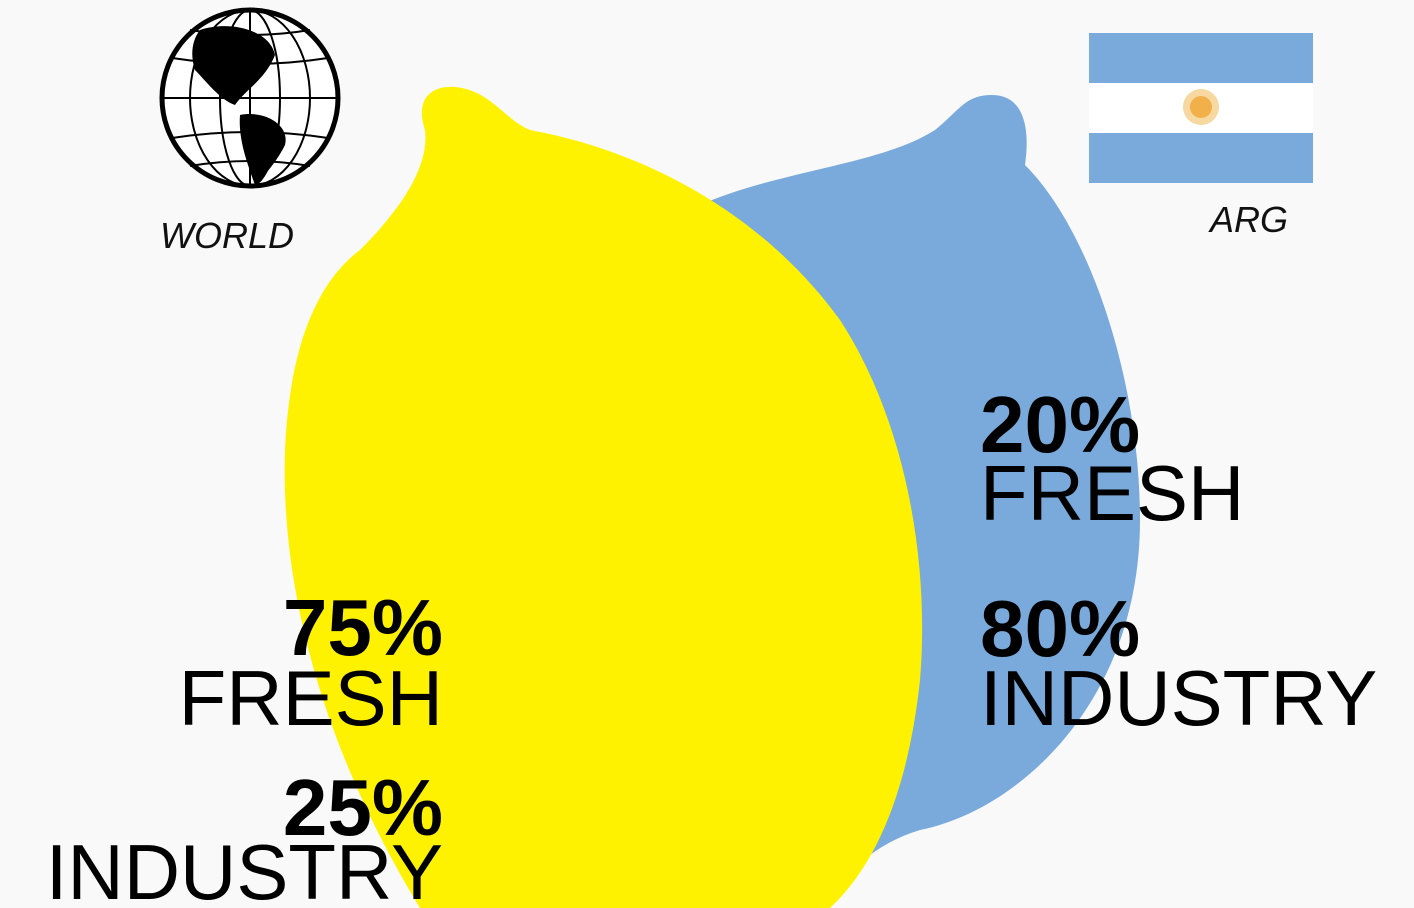  What do you see at coordinates (1178, 698) in the screenshot?
I see `arg-industry-label: INDUSTRY` at bounding box center [1178, 698].